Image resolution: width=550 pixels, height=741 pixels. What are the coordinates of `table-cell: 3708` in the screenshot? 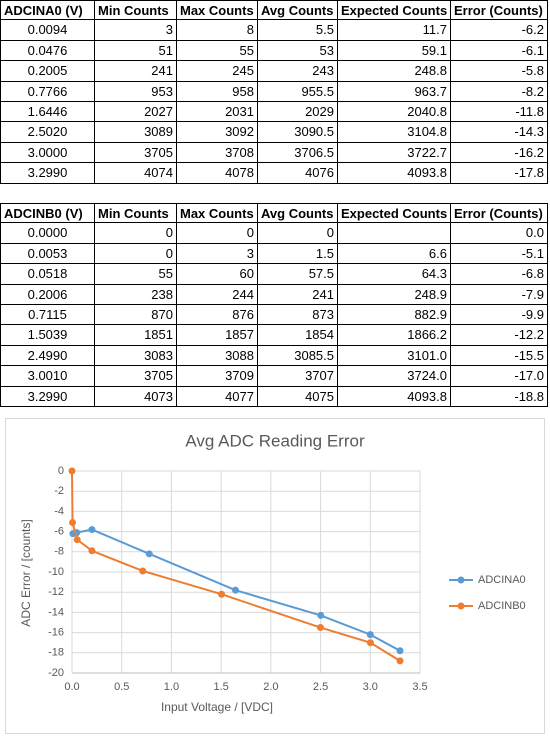 It's located at (217, 153).